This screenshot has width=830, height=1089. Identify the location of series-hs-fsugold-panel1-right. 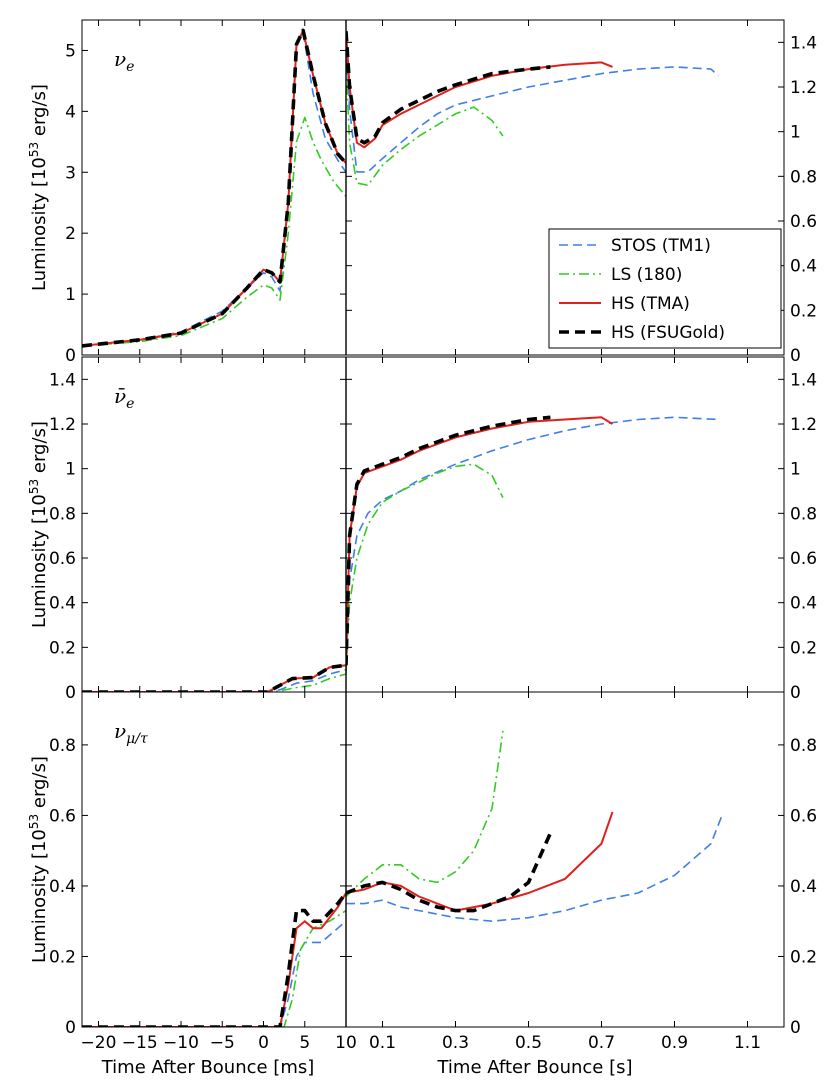
(448, 88).